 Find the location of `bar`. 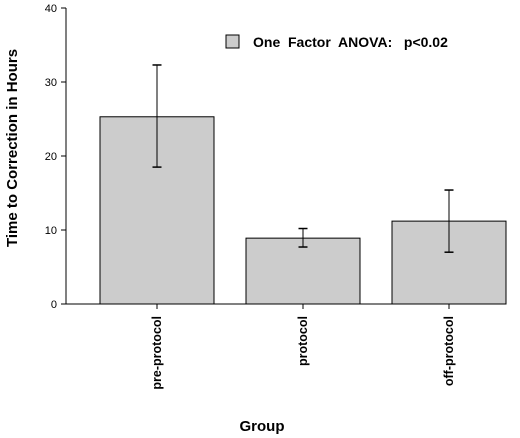

bar is located at coordinates (303, 271).